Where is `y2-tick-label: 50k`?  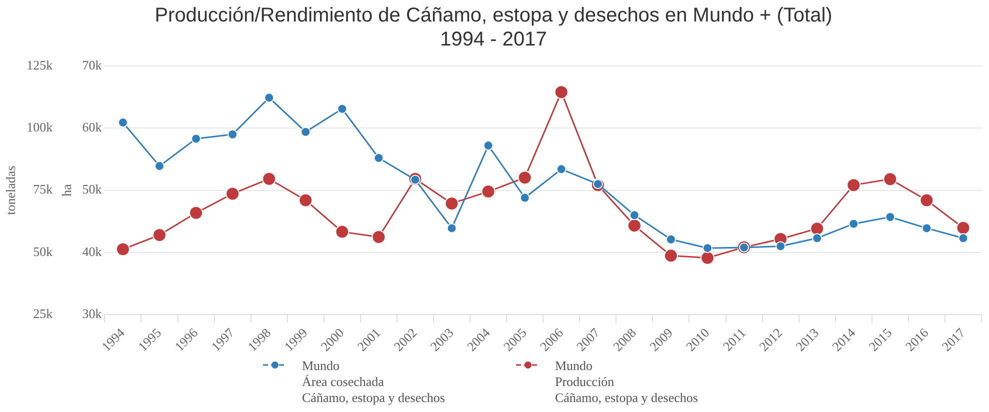 y2-tick-label: 50k is located at coordinates (43, 251).